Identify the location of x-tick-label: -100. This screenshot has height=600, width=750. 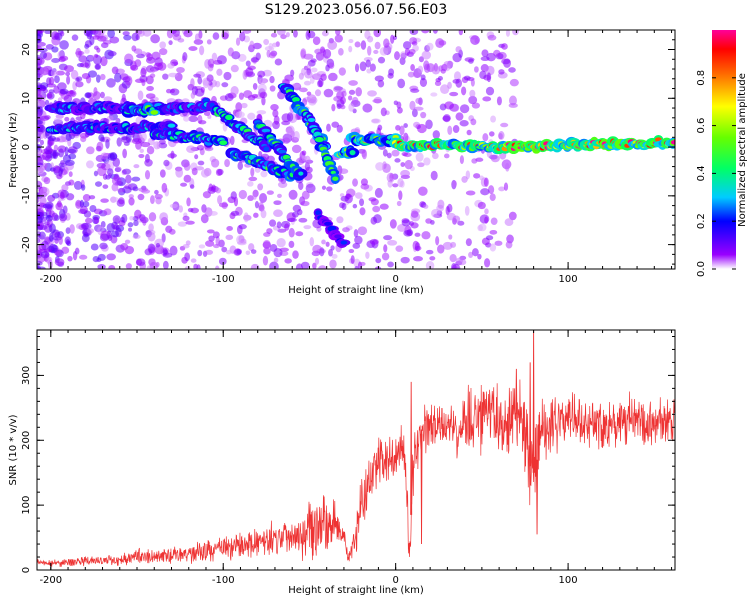
(223, 279).